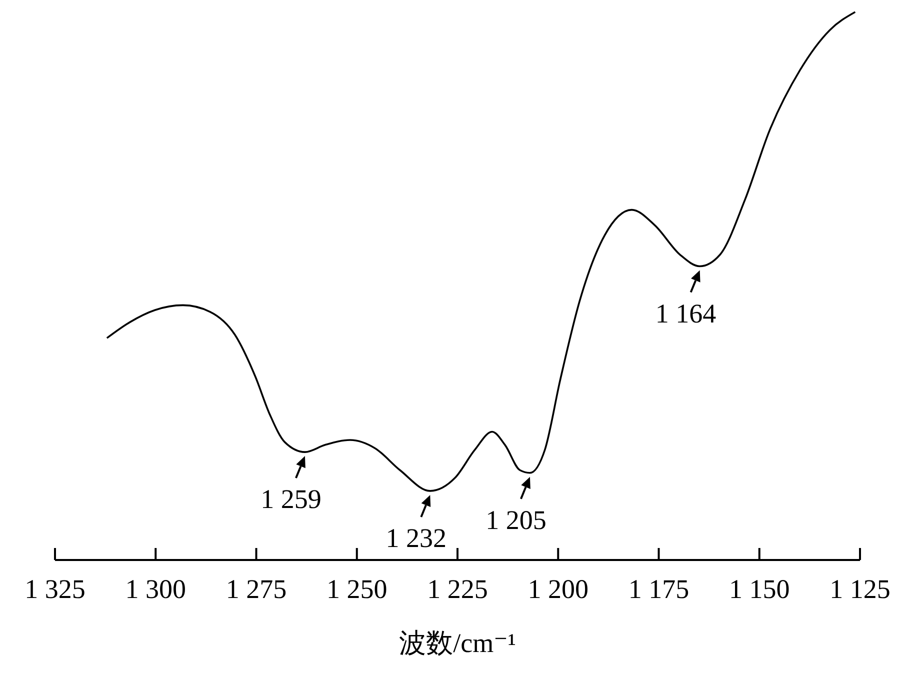 The width and height of the screenshot is (900, 675). I want to click on x-tick-label: 1 225, so click(457, 589).